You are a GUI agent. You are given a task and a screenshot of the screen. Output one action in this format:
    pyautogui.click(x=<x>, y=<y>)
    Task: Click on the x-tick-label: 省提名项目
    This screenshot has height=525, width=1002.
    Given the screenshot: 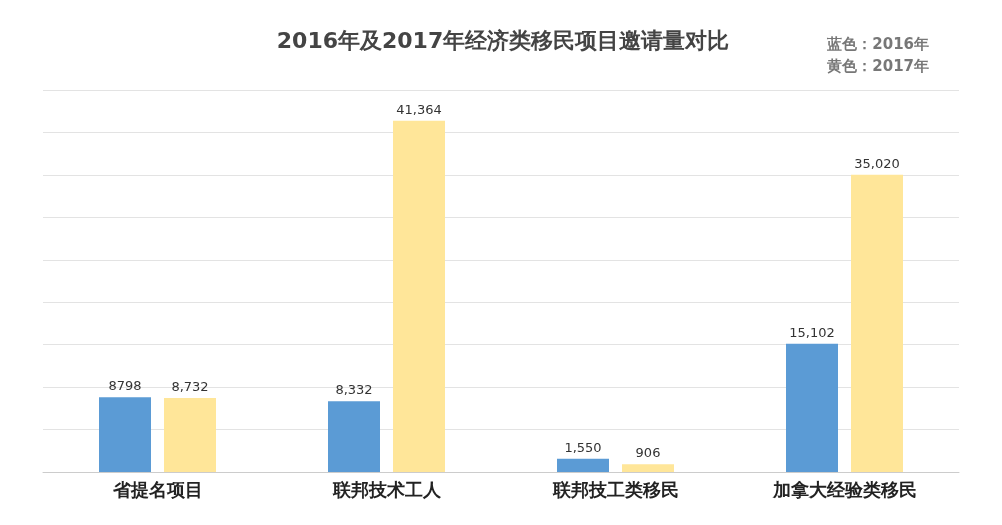 What is the action you would take?
    pyautogui.click(x=157, y=489)
    